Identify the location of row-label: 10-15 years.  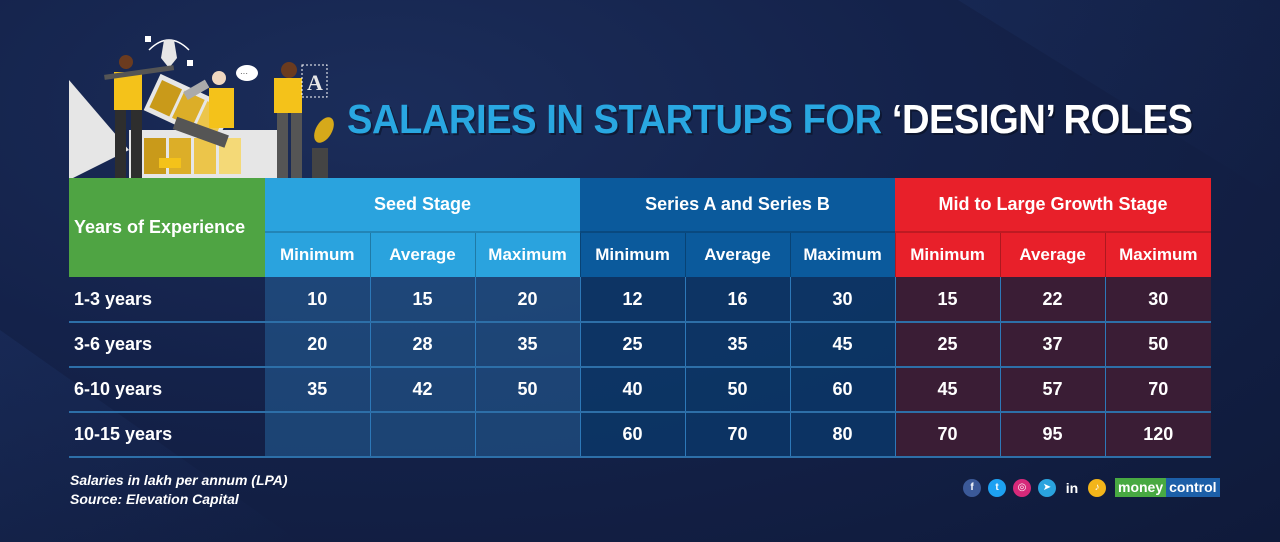
(167, 435).